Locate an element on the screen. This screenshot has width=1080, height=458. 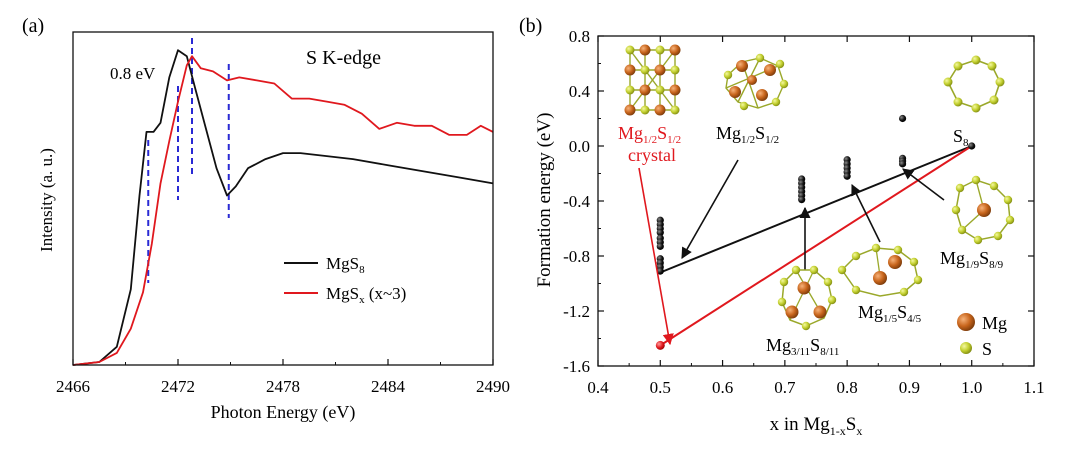
x-tick-label: 0.4 is located at coordinates (598, 387).